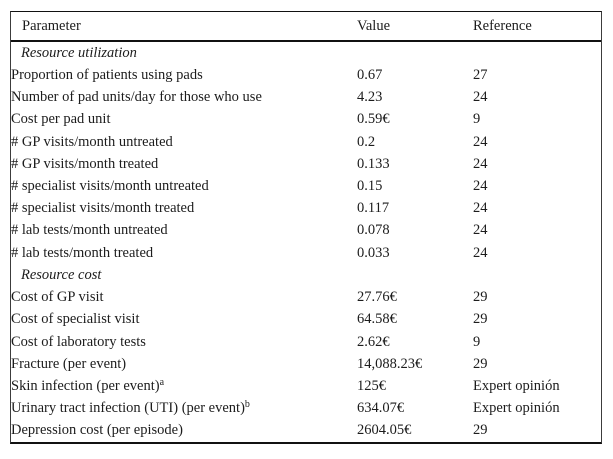 The image size is (613, 459). What do you see at coordinates (78, 341) in the screenshot?
I see `parameter-label: Cost of laboratory tests` at bounding box center [78, 341].